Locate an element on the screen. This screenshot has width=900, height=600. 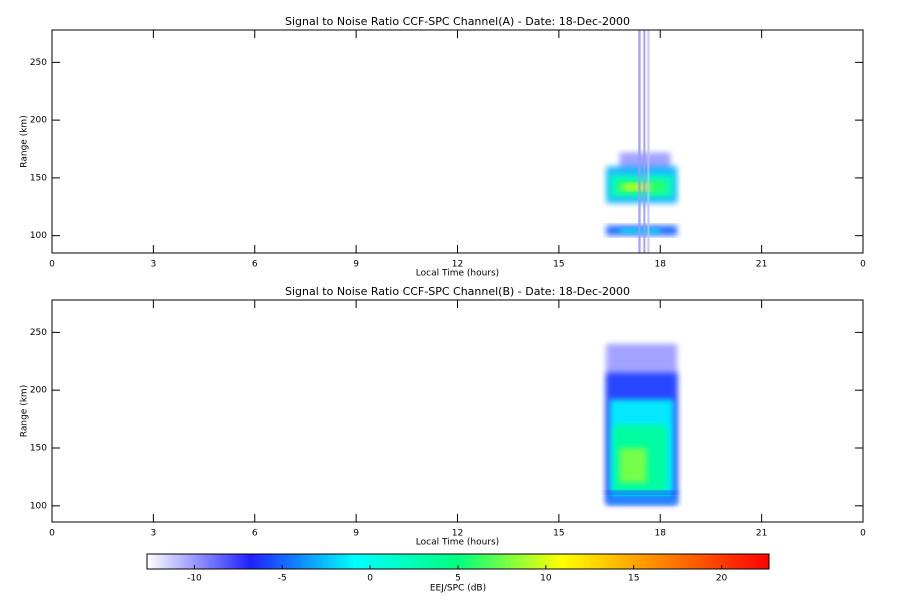
colorbar-tick-label: 0 is located at coordinates (370, 579).